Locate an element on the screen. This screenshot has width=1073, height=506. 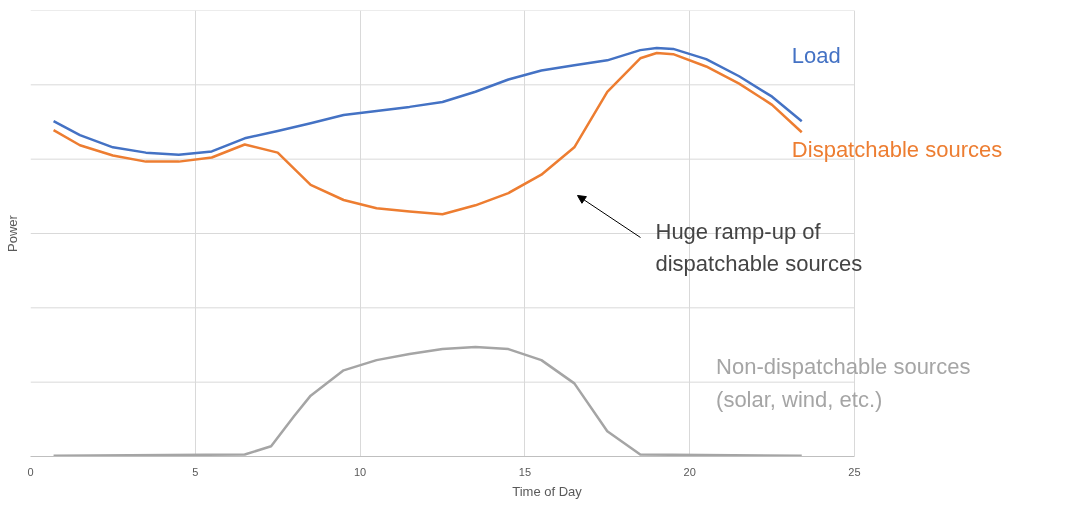
x-tick-label: 20 is located at coordinates (689, 471).